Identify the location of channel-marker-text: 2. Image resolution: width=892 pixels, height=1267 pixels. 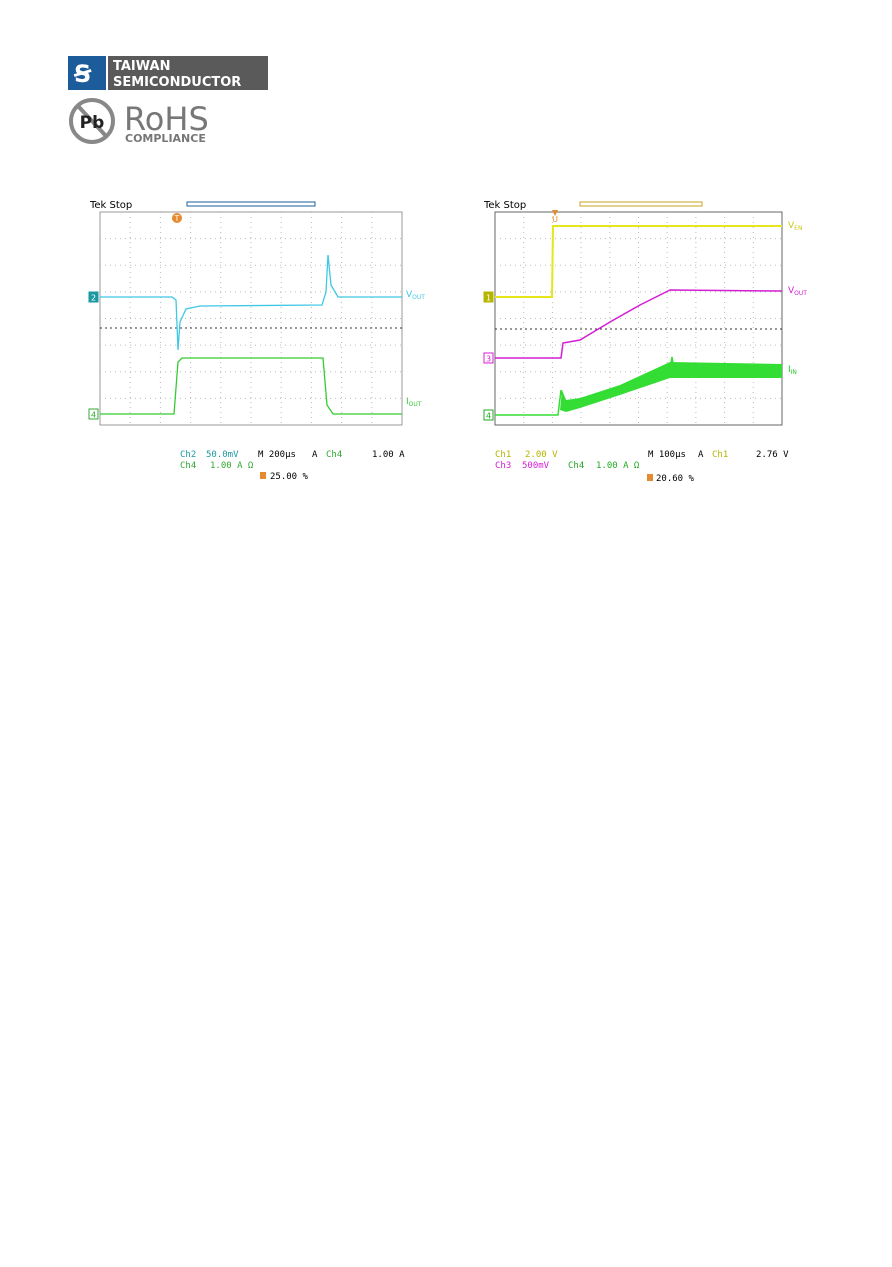
(93, 298).